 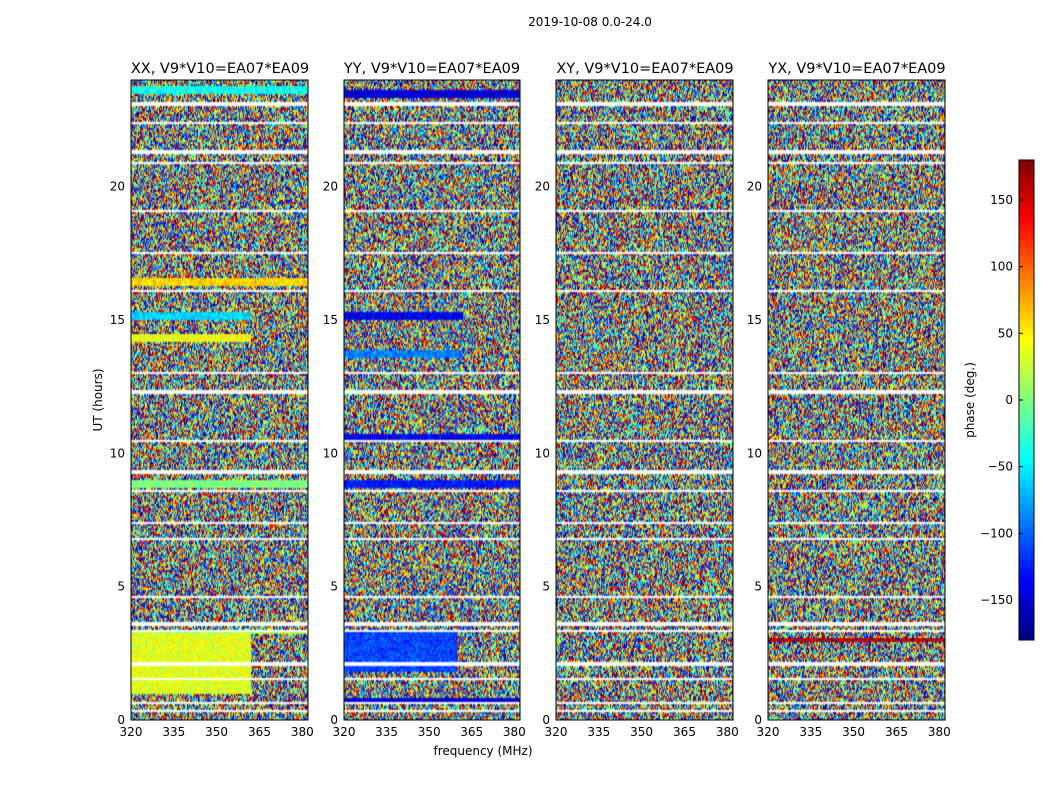 I want to click on panel-title: YY, V9*V10=EA07*EA09, so click(x=431, y=69).